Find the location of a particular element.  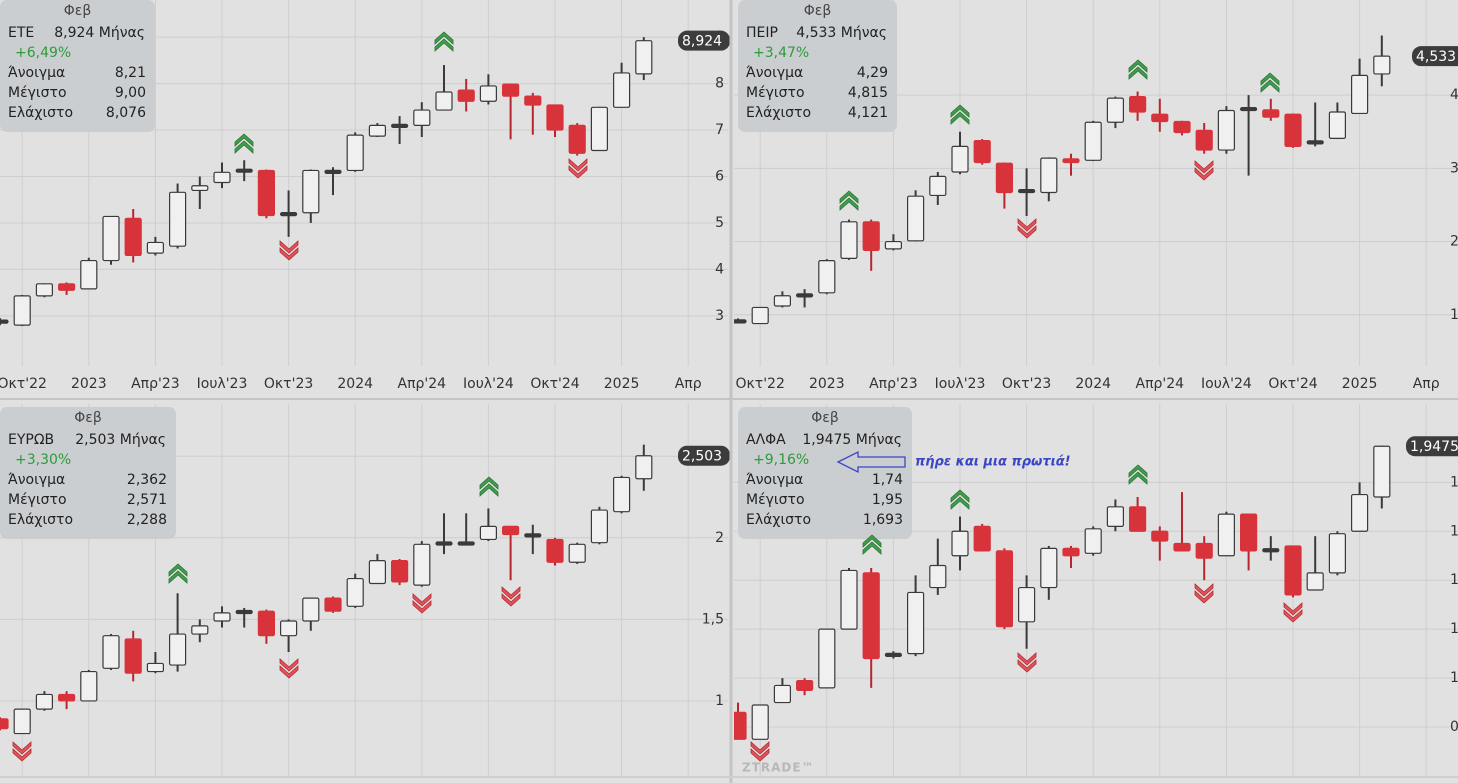

info-row-value: 8,076 is located at coordinates (126, 113).